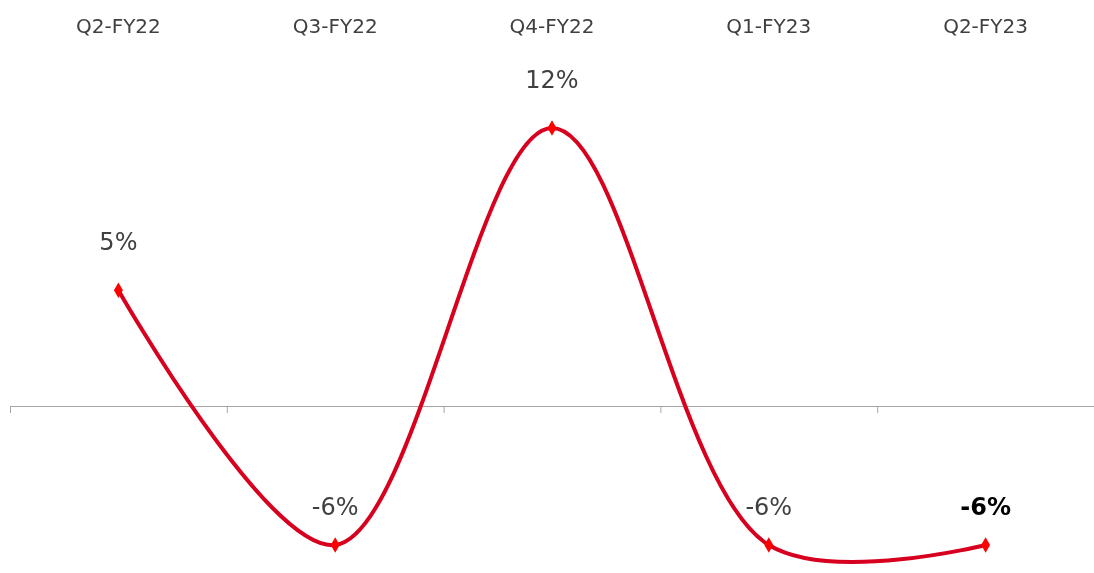  Describe the element at coordinates (335, 26) in the screenshot. I see `x-tick-label: Q3-FY22` at that location.